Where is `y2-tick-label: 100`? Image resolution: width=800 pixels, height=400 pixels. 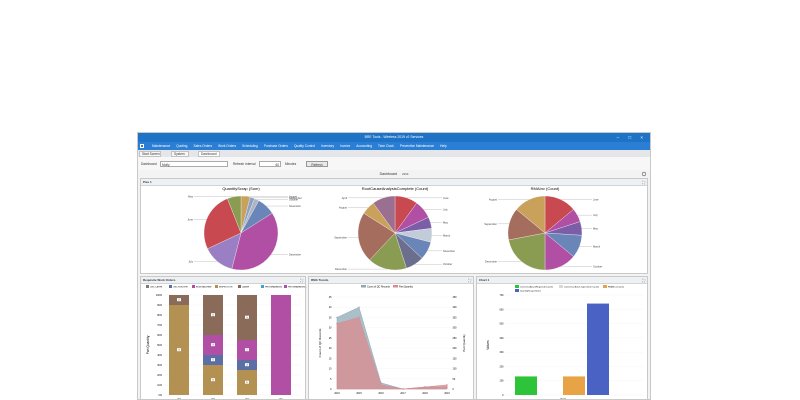 y2-tick-label: 100 is located at coordinates (455, 369).